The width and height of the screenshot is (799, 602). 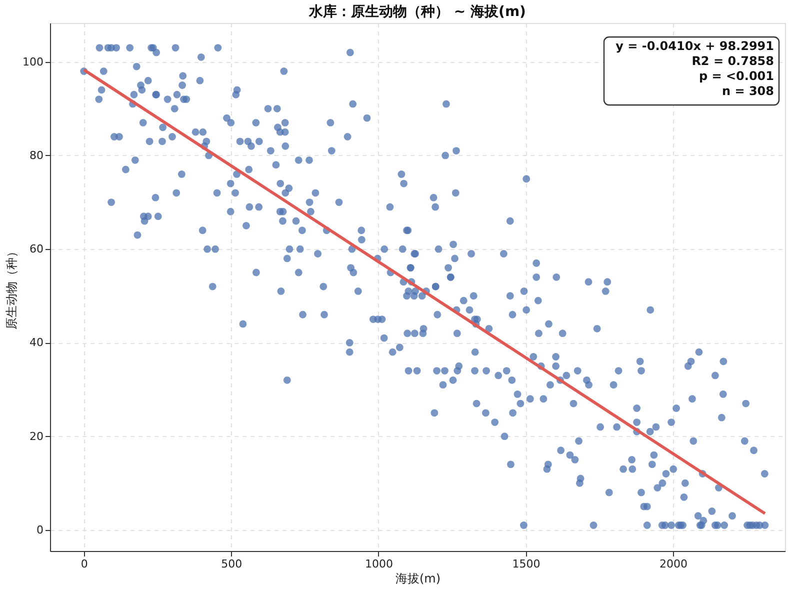 I want to click on y-tick-label: 80, so click(x=37, y=155).